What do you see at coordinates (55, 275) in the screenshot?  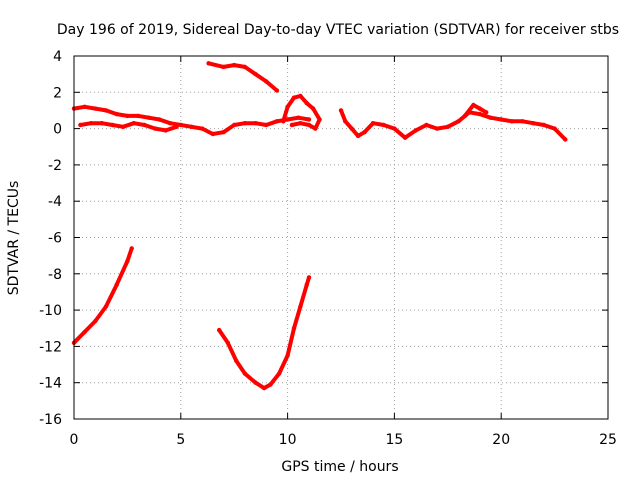 I see `y-tick-label: -8` at bounding box center [55, 275].